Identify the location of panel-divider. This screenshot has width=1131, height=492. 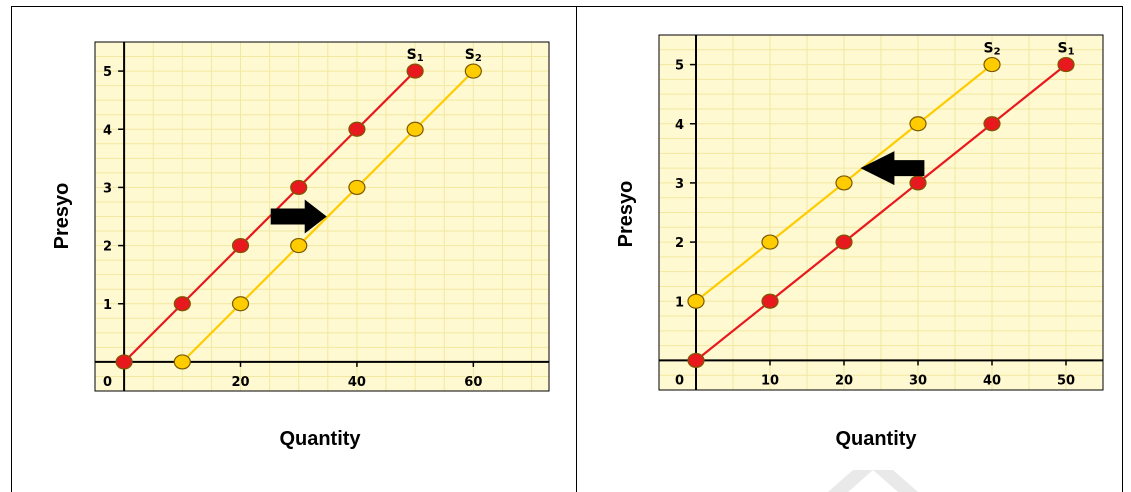
(576, 249).